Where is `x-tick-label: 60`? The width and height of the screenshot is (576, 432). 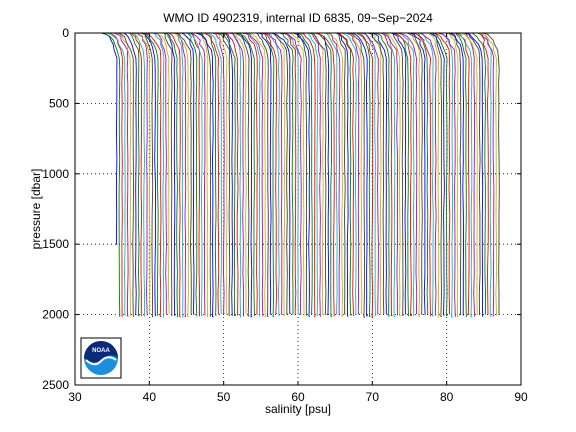 x-tick-label: 60 is located at coordinates (298, 397).